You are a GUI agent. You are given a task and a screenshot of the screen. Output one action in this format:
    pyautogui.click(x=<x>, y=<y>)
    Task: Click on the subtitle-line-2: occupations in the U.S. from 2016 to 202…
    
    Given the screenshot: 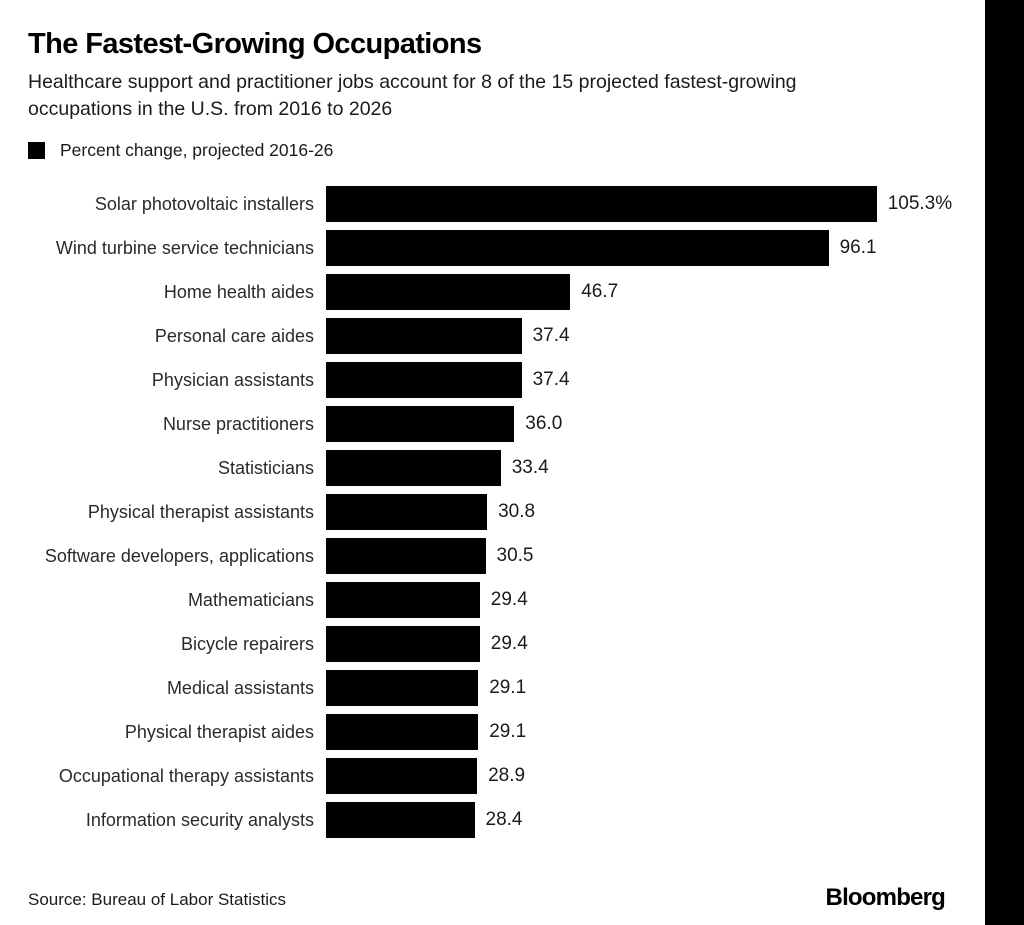 What is the action you would take?
    pyautogui.click(x=210, y=109)
    